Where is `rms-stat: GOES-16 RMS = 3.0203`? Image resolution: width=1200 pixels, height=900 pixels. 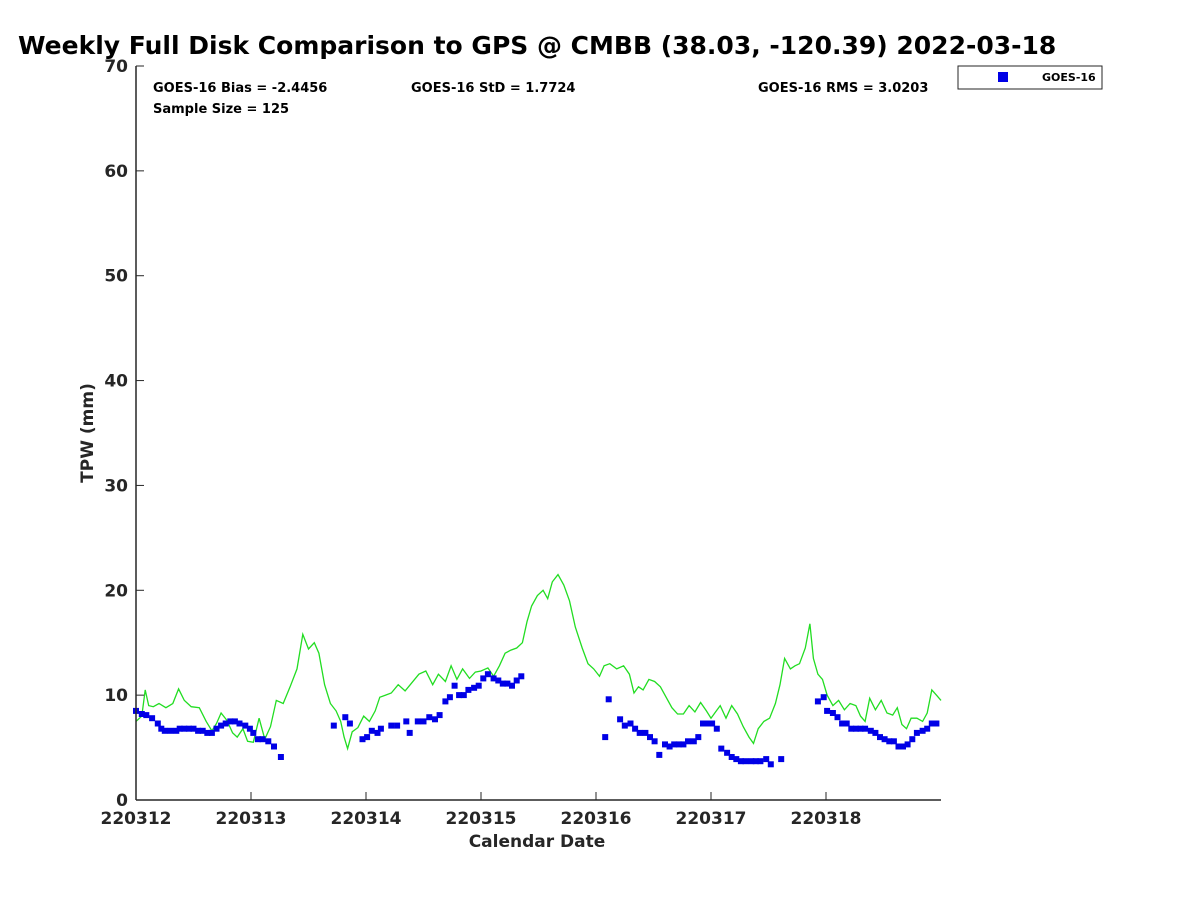
rms-stat: GOES-16 RMS = 3.0203 is located at coordinates (843, 88).